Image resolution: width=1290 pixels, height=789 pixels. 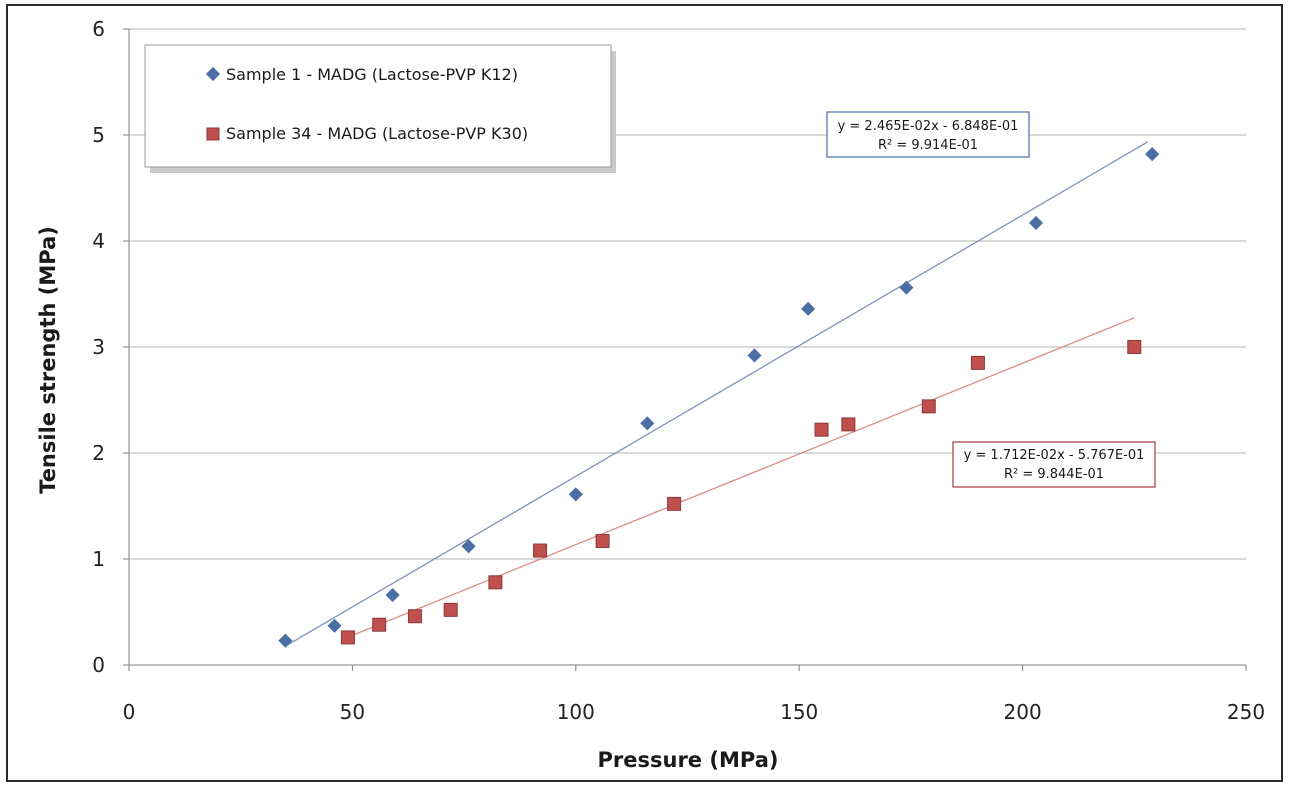 What do you see at coordinates (98, 29) in the screenshot?
I see `y-tick-label: 6` at bounding box center [98, 29].